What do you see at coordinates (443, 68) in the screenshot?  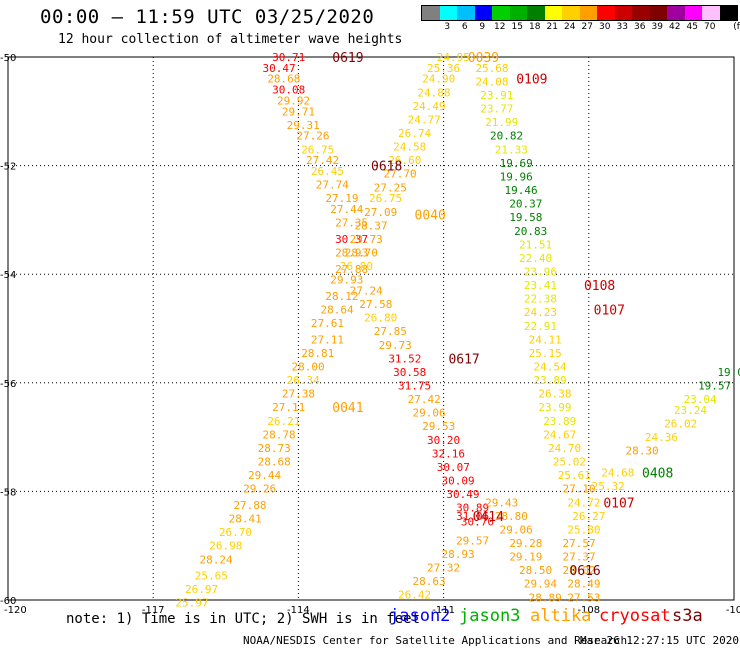 I see `wave-height-value: 25.36` at bounding box center [443, 68].